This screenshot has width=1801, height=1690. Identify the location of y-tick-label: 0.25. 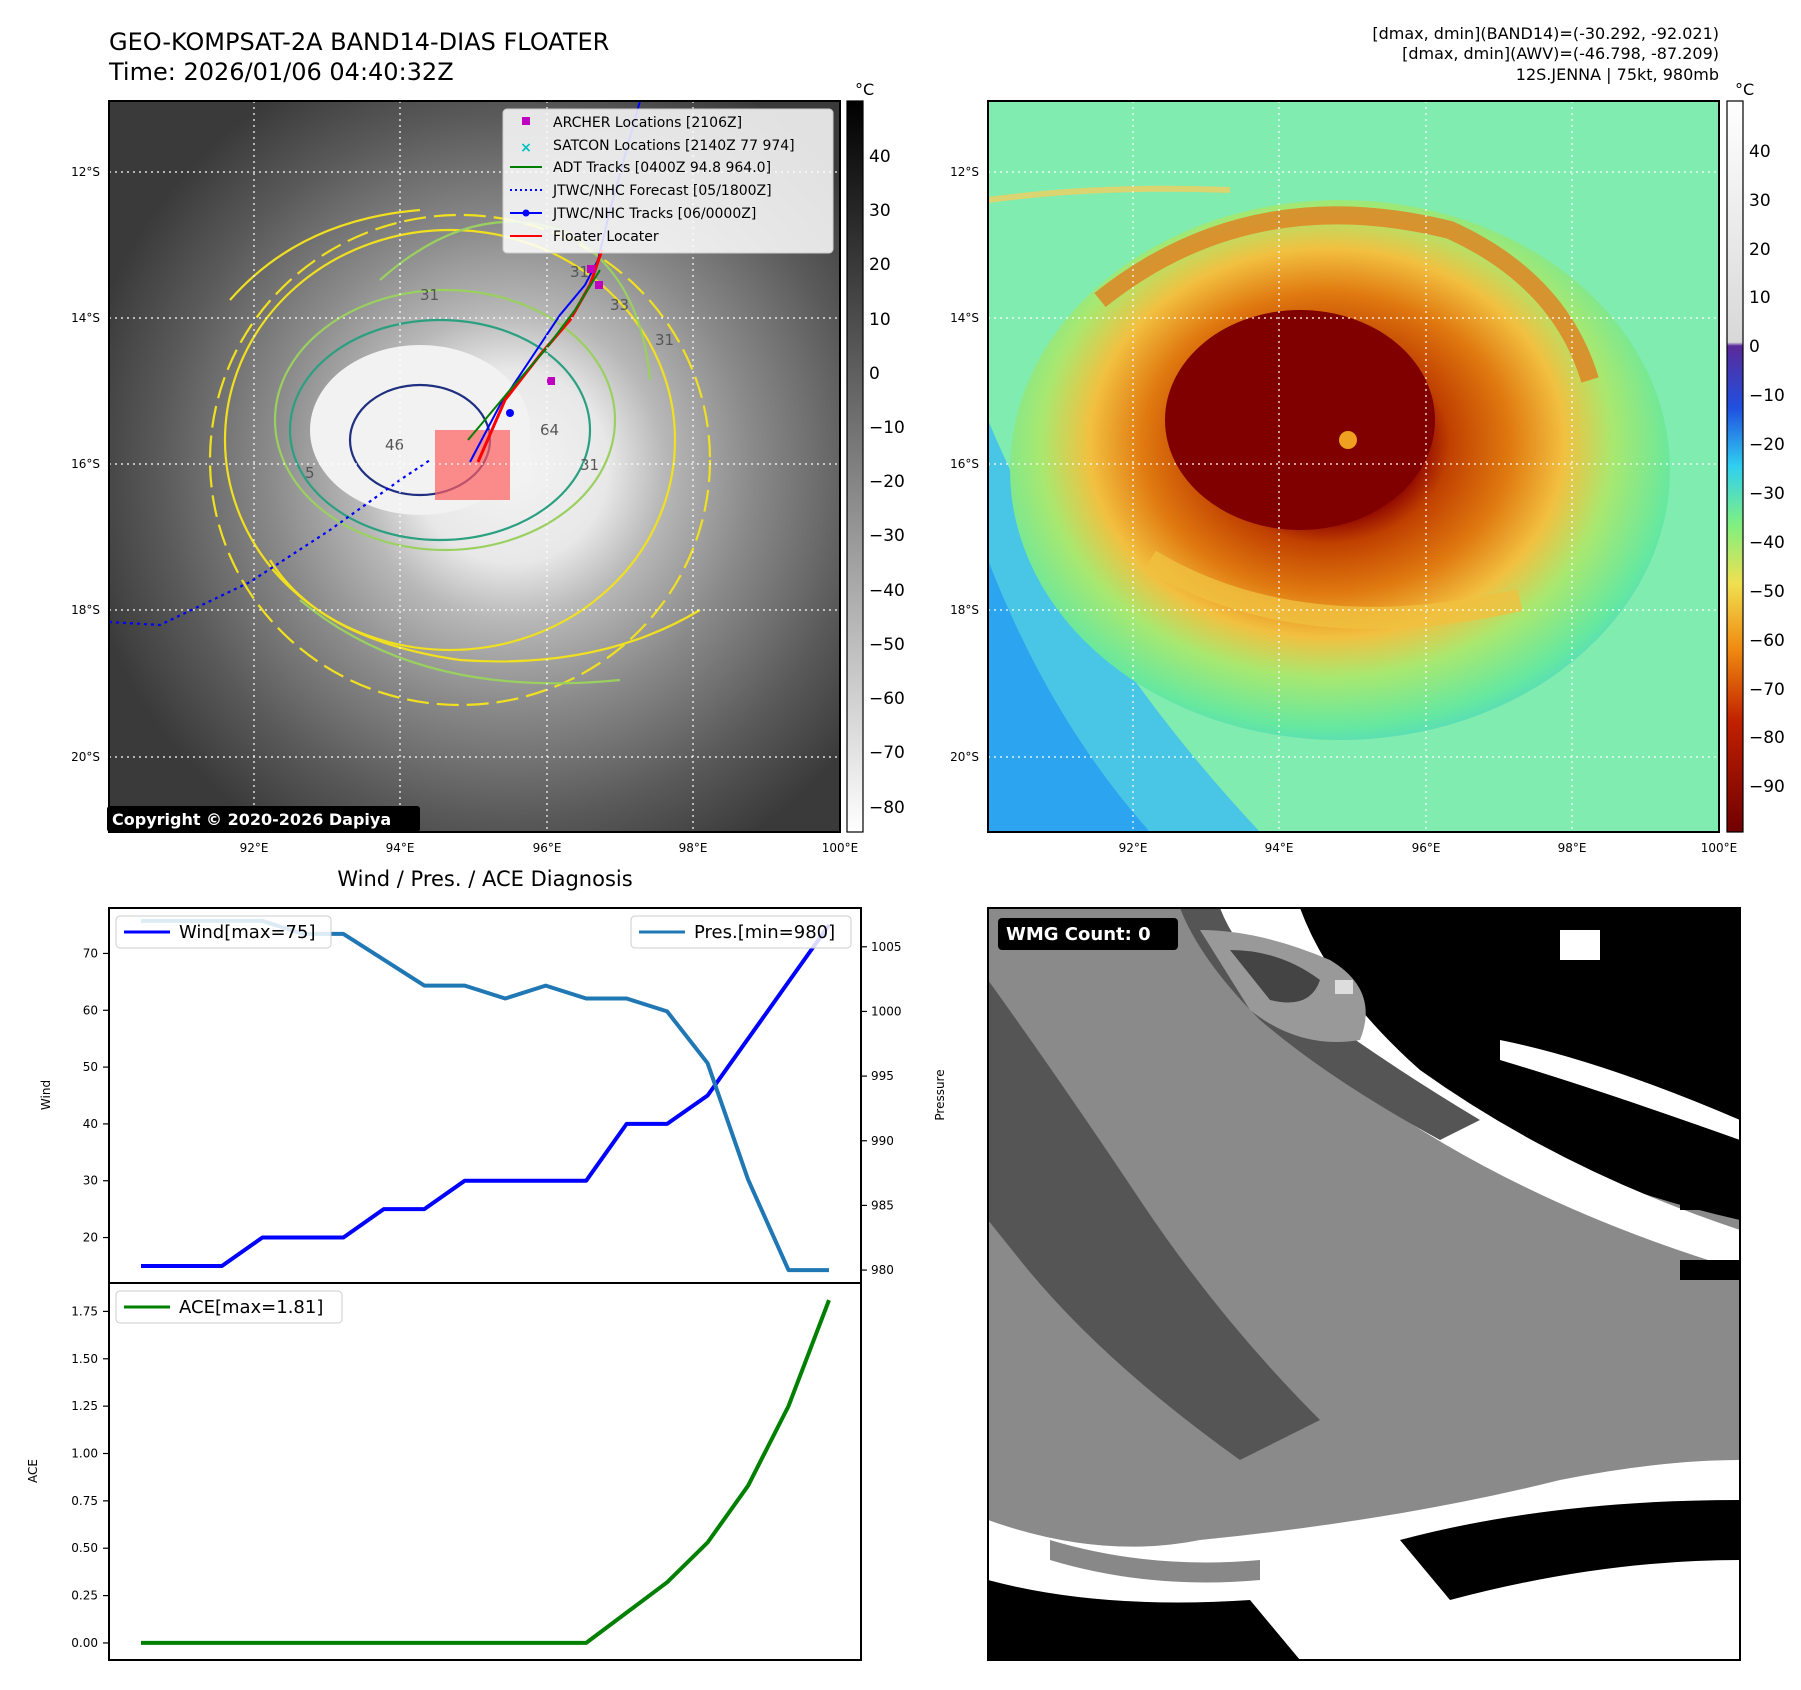
(84, 1596).